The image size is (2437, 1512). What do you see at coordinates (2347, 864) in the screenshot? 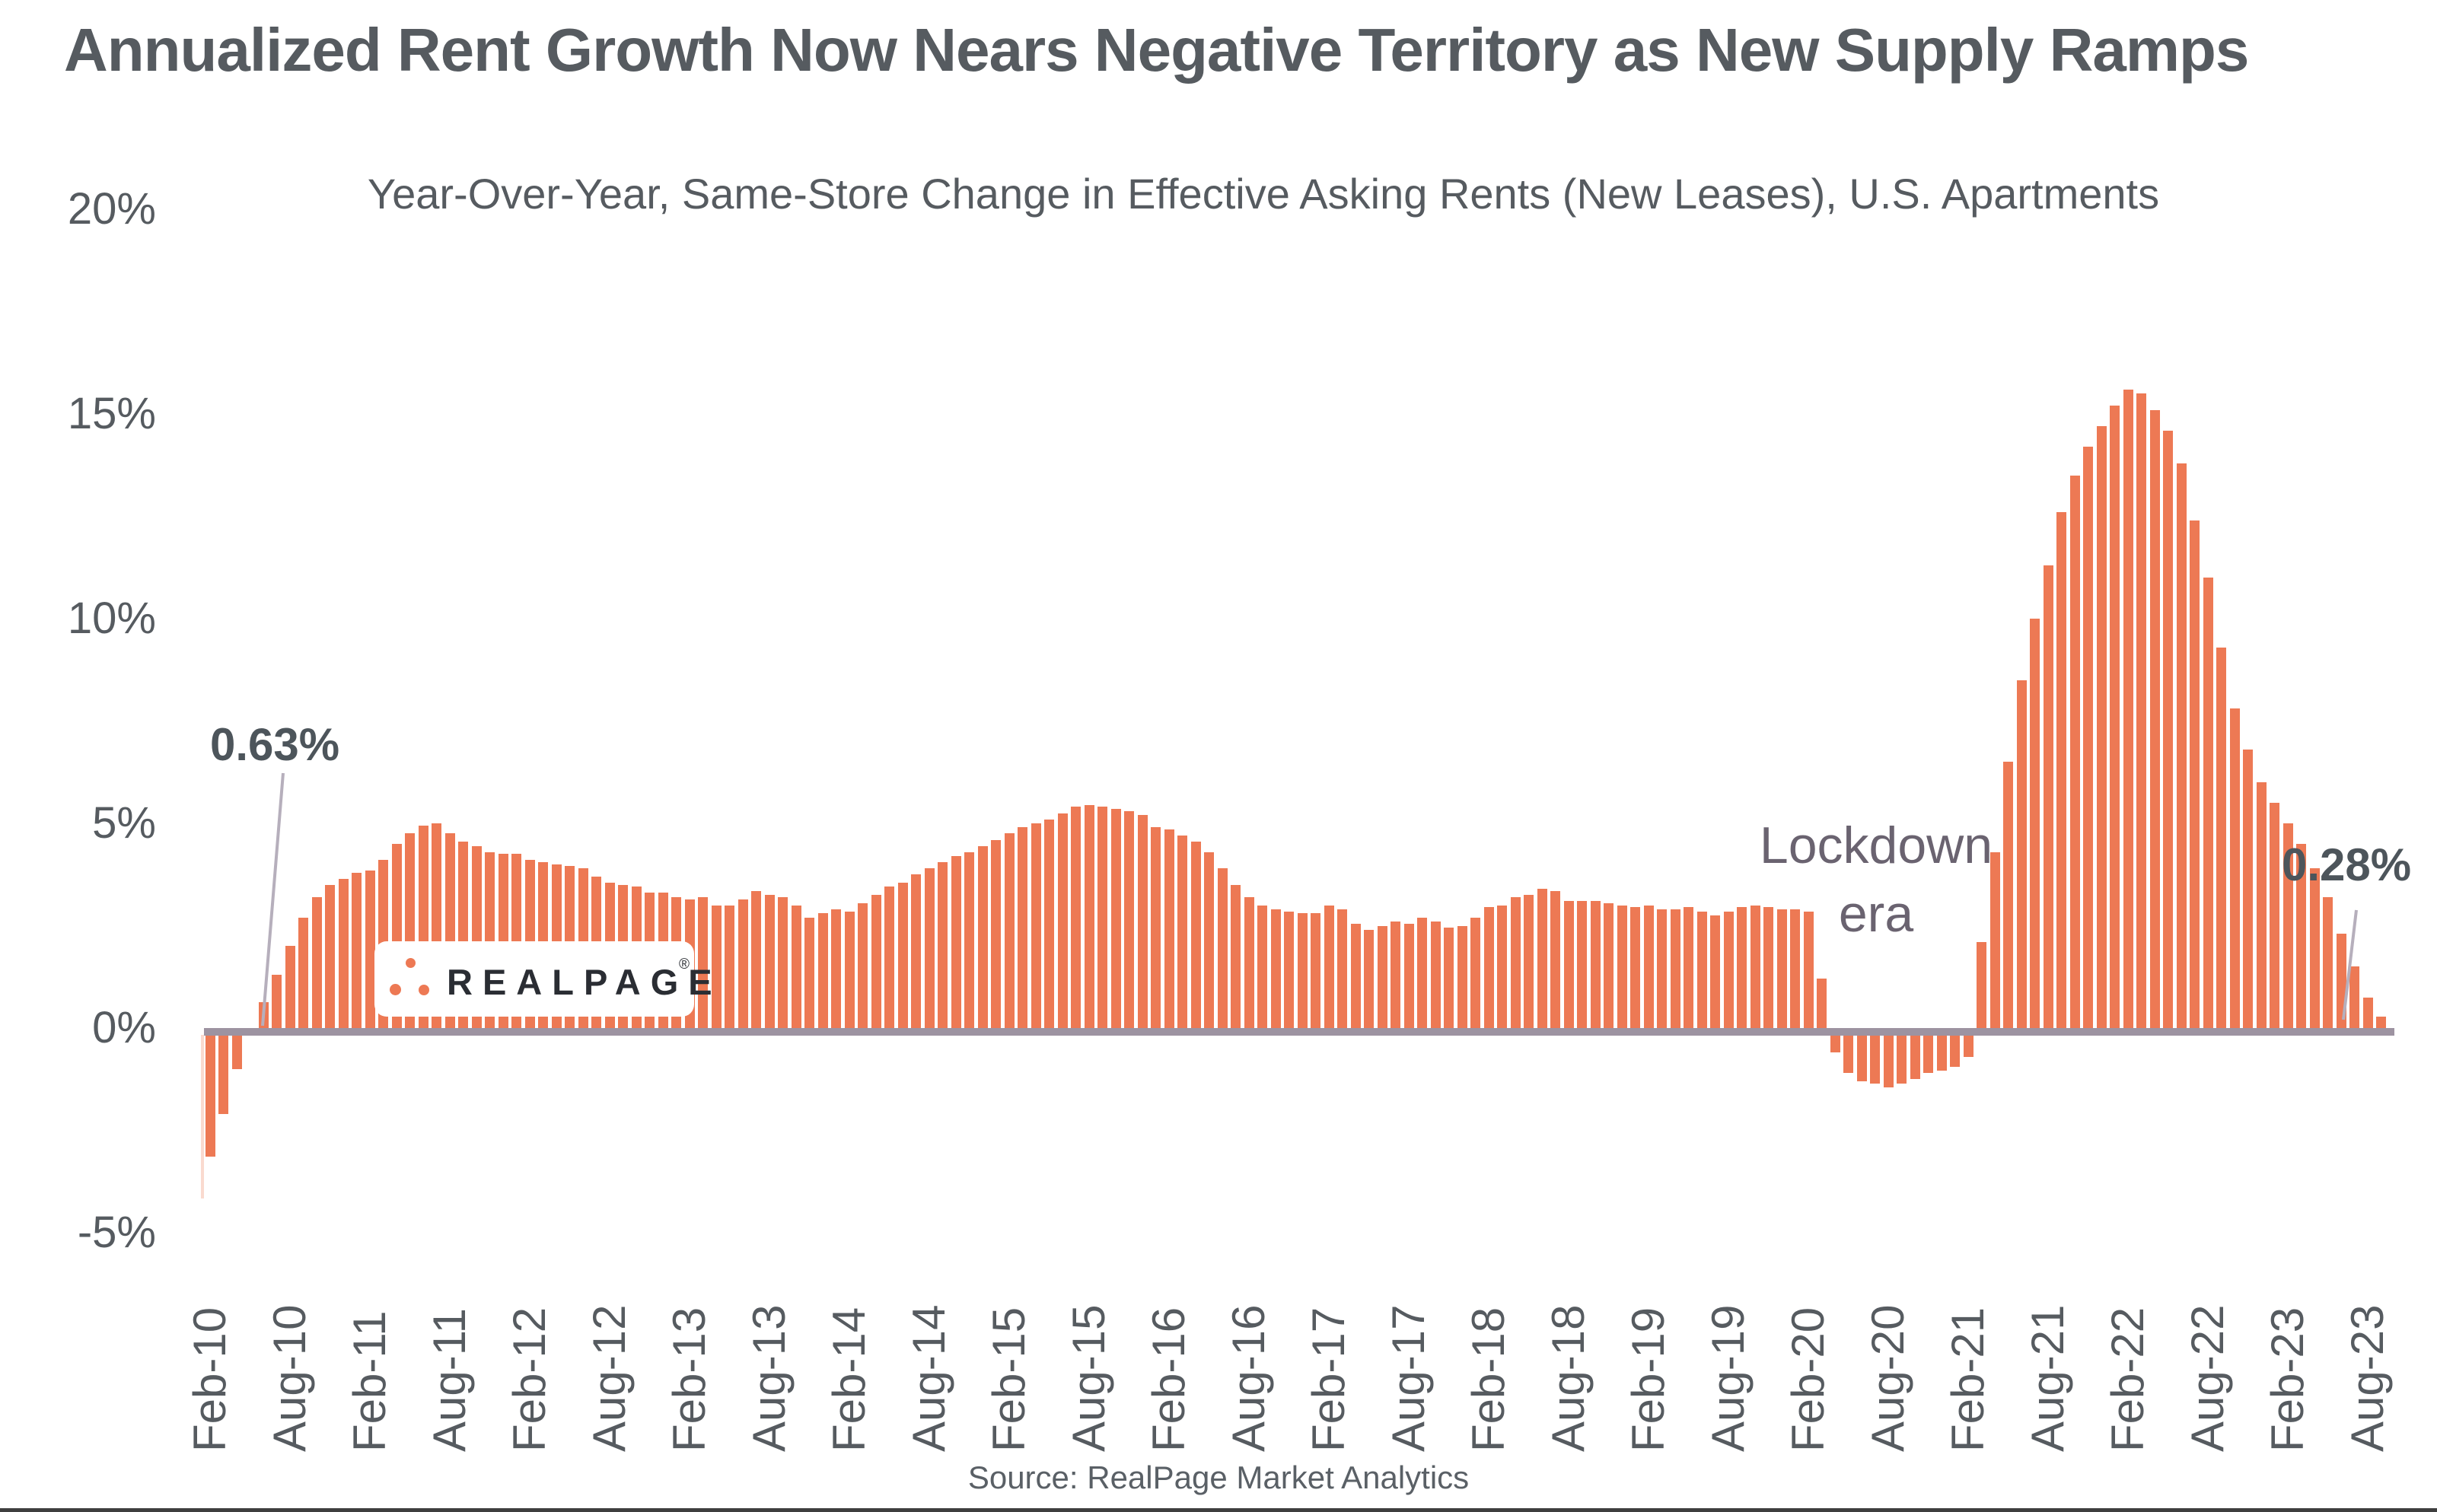
I see `annotation-latest-value: 0.28%` at bounding box center [2347, 864].